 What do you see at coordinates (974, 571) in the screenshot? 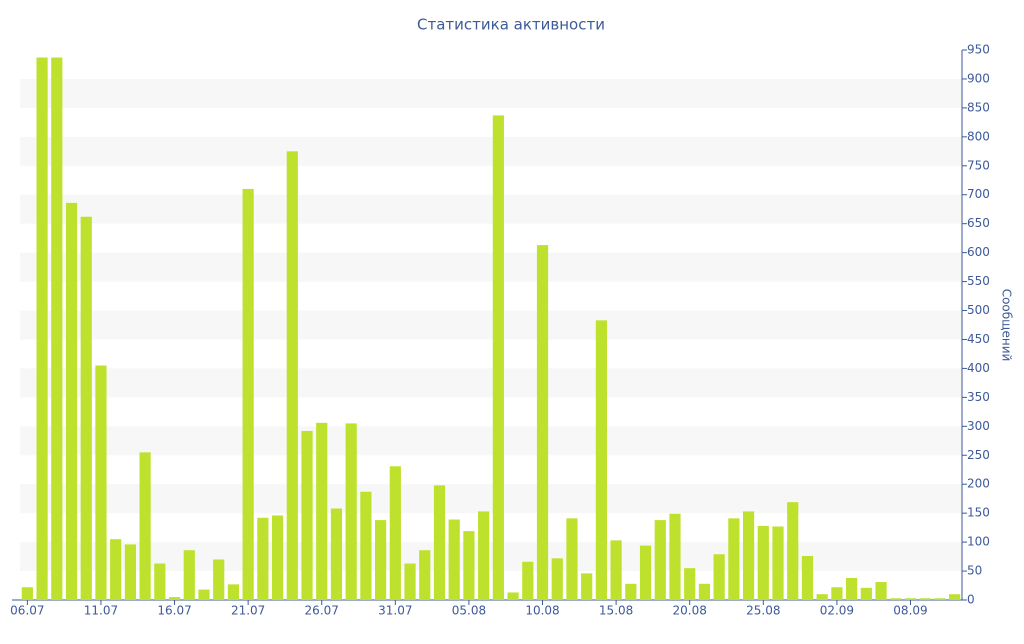
I see `y-tick-label: 50` at bounding box center [974, 571].